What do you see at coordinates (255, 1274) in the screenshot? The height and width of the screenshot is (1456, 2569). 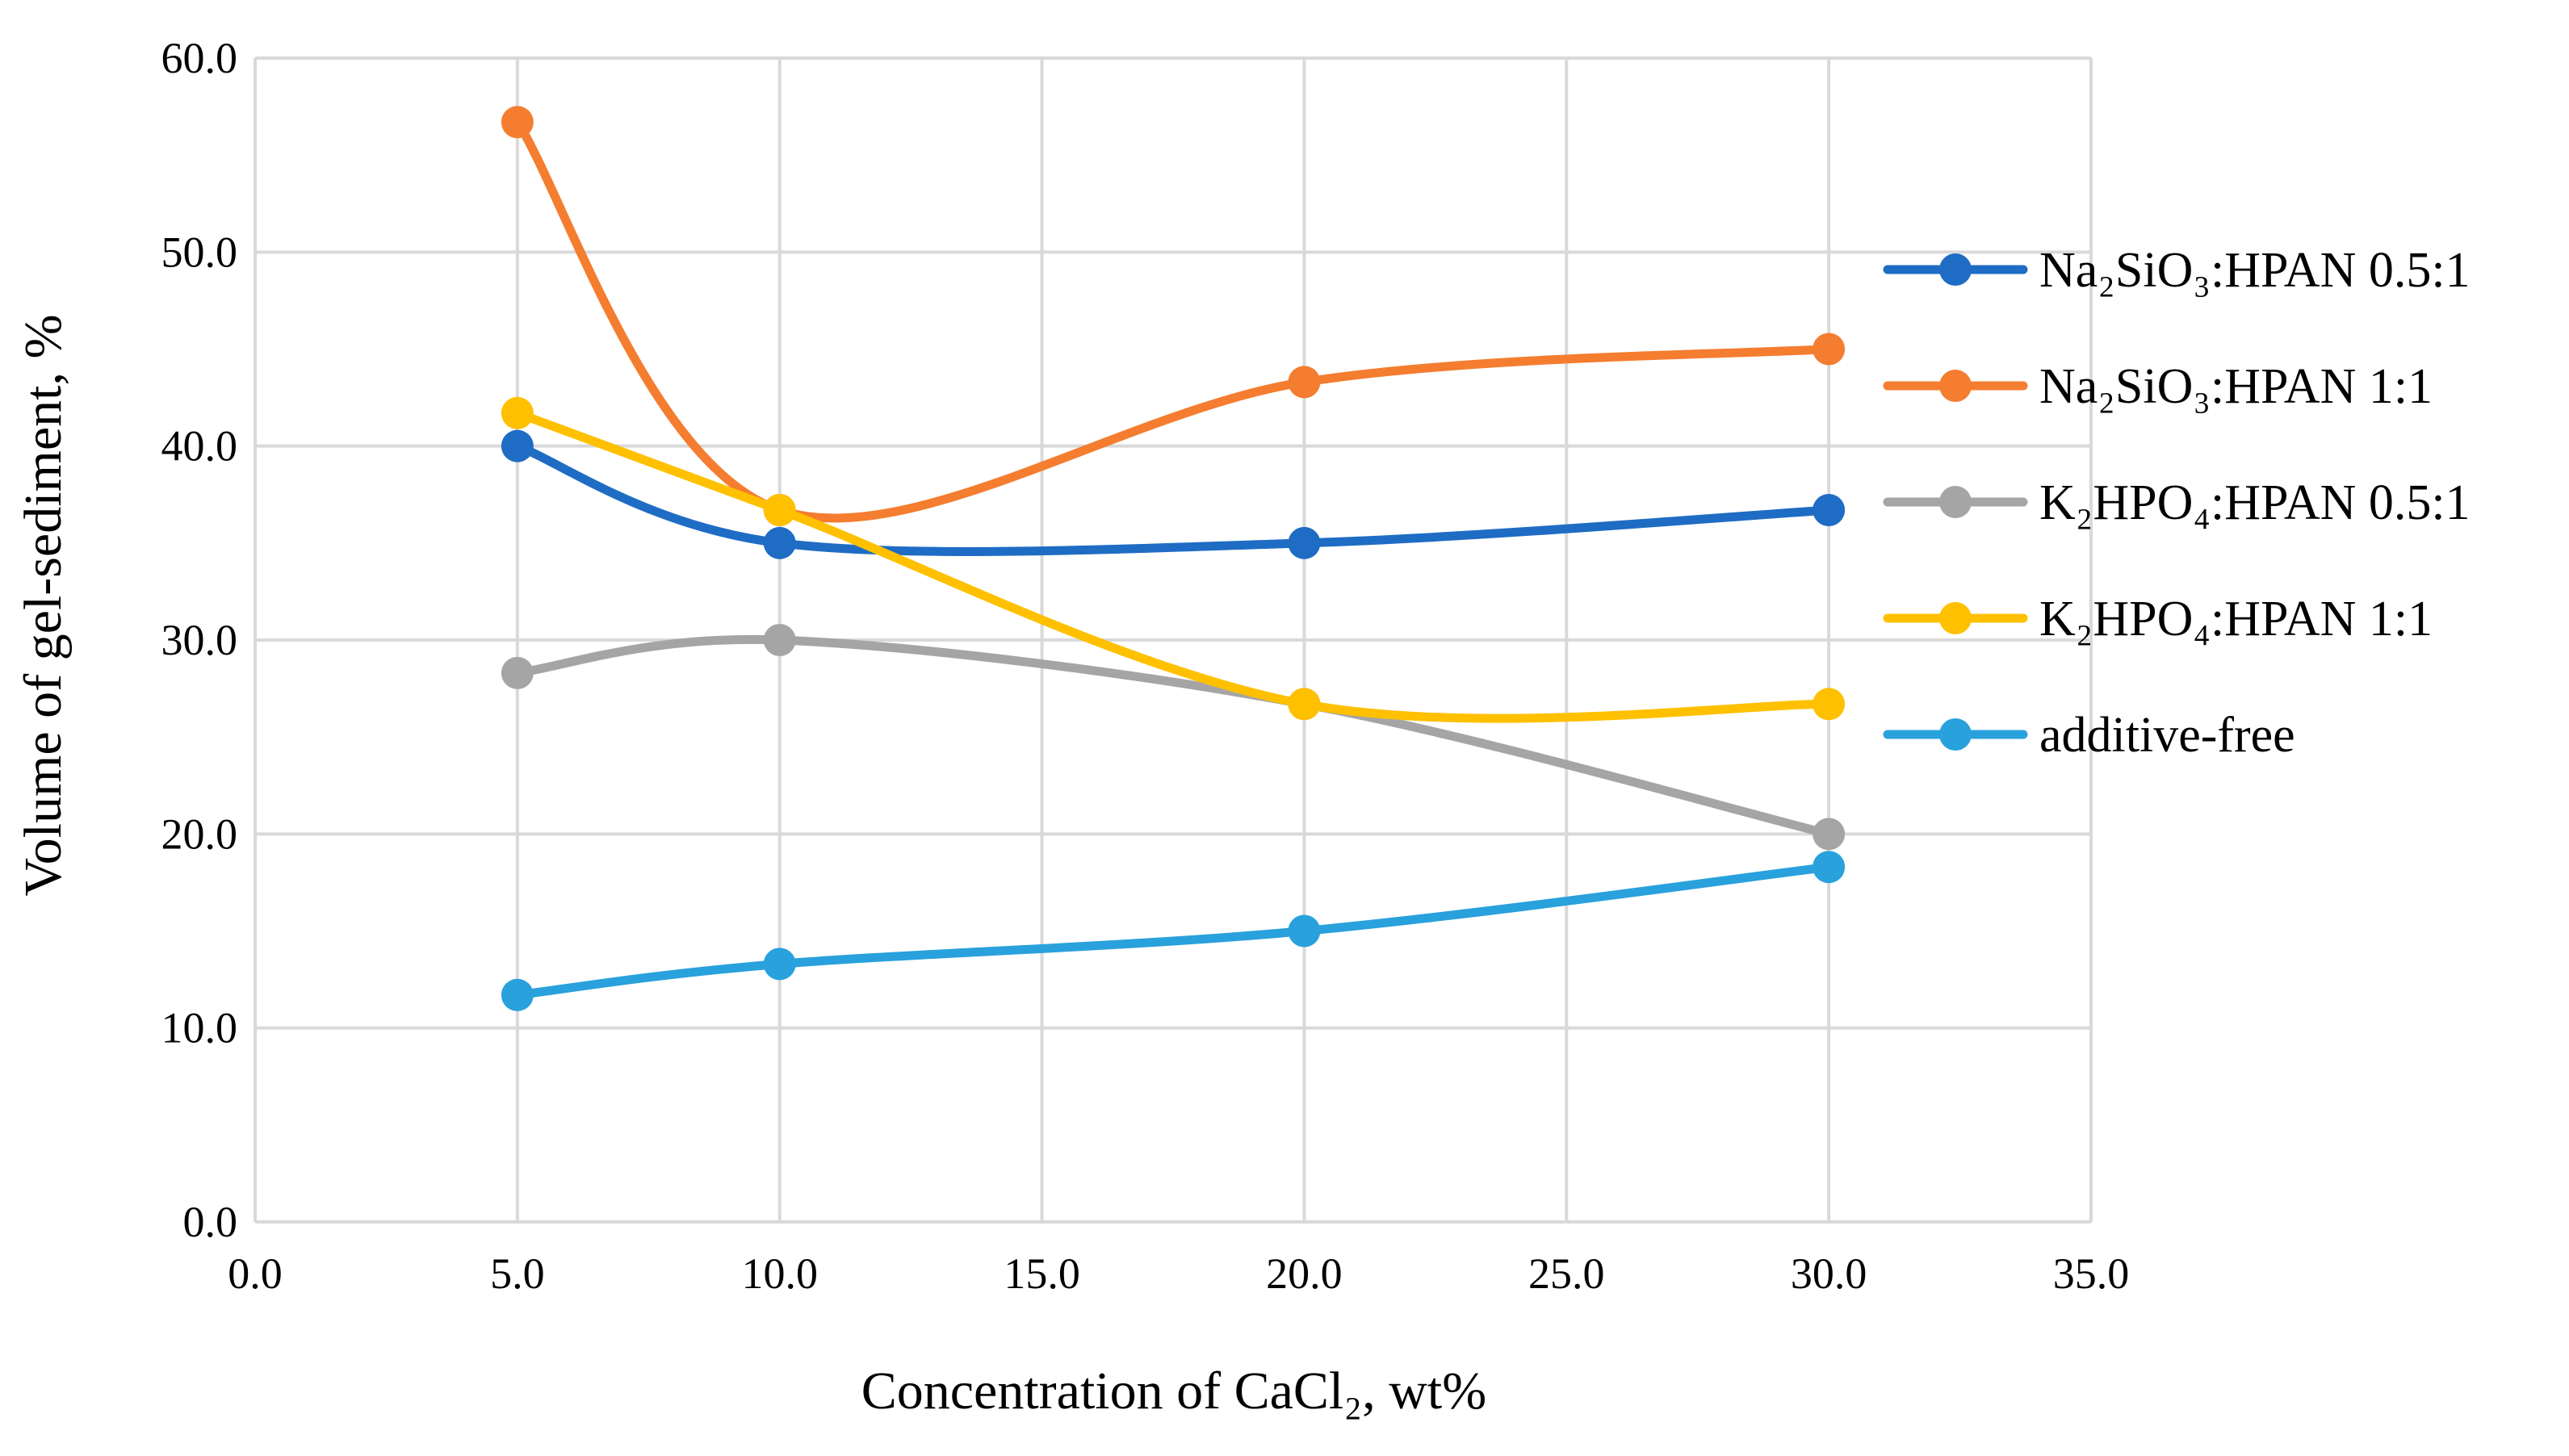 I see `x-tick-label: 0.0` at bounding box center [255, 1274].